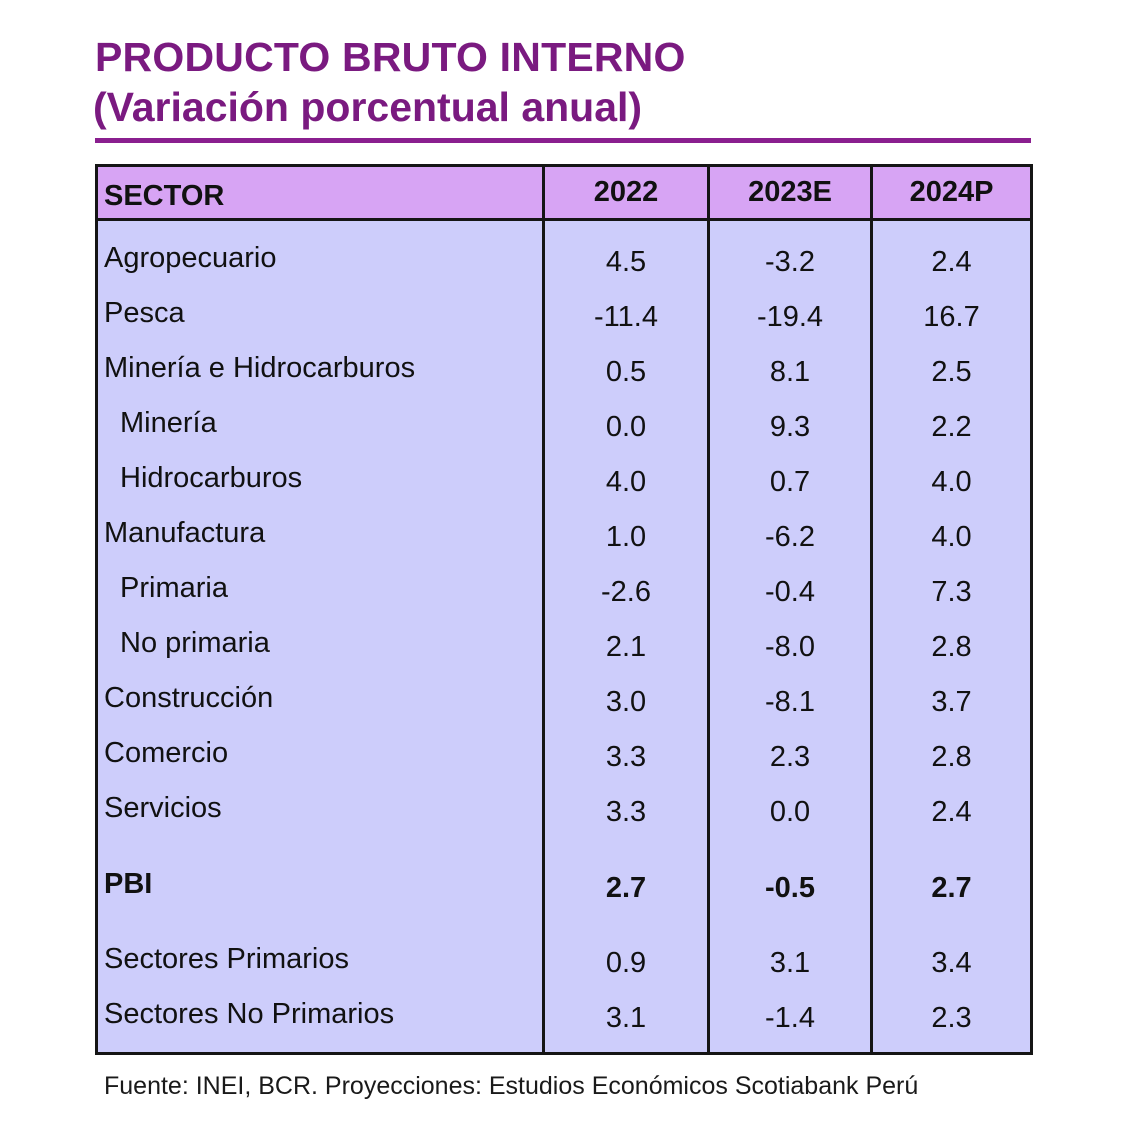  I want to click on row-label: Construcción, so click(189, 698).